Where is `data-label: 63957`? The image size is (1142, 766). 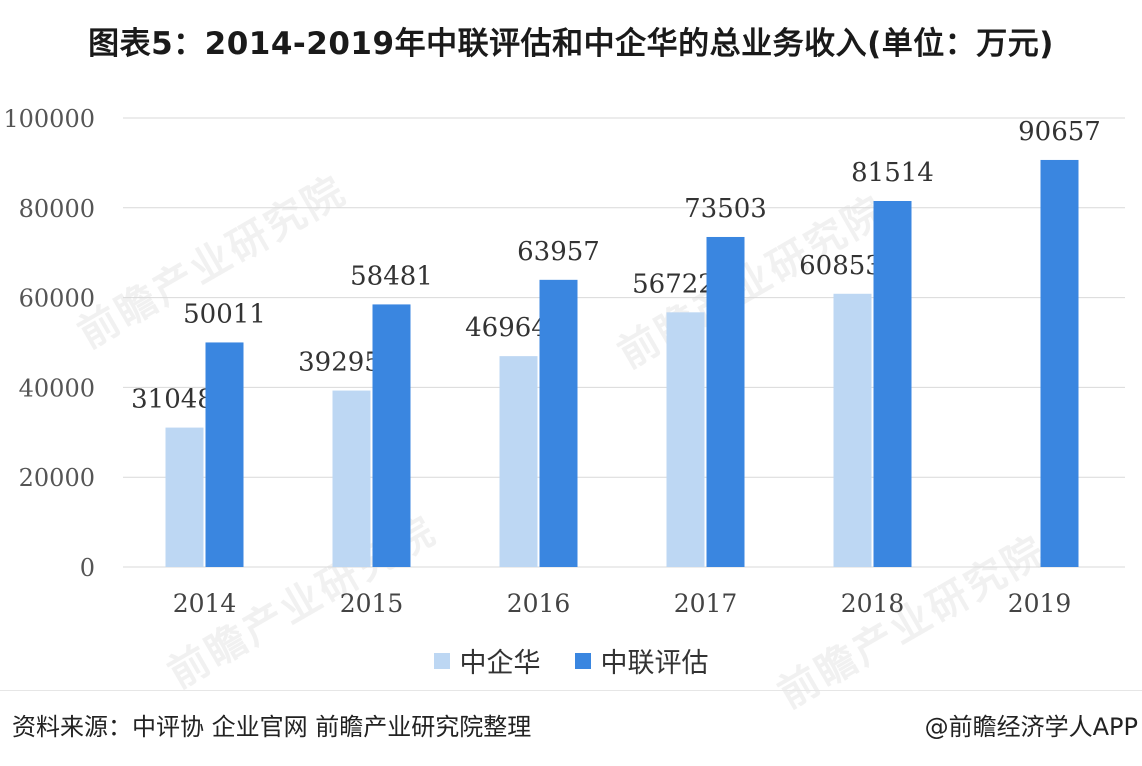
data-label: 63957 is located at coordinates (558, 252).